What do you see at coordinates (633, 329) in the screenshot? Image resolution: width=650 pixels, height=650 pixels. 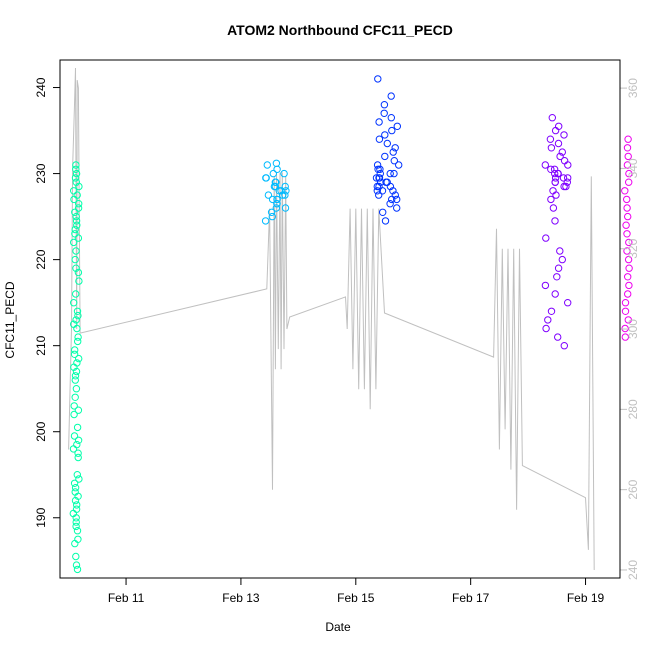 I see `y2-tick-label: 300` at bounding box center [633, 329].